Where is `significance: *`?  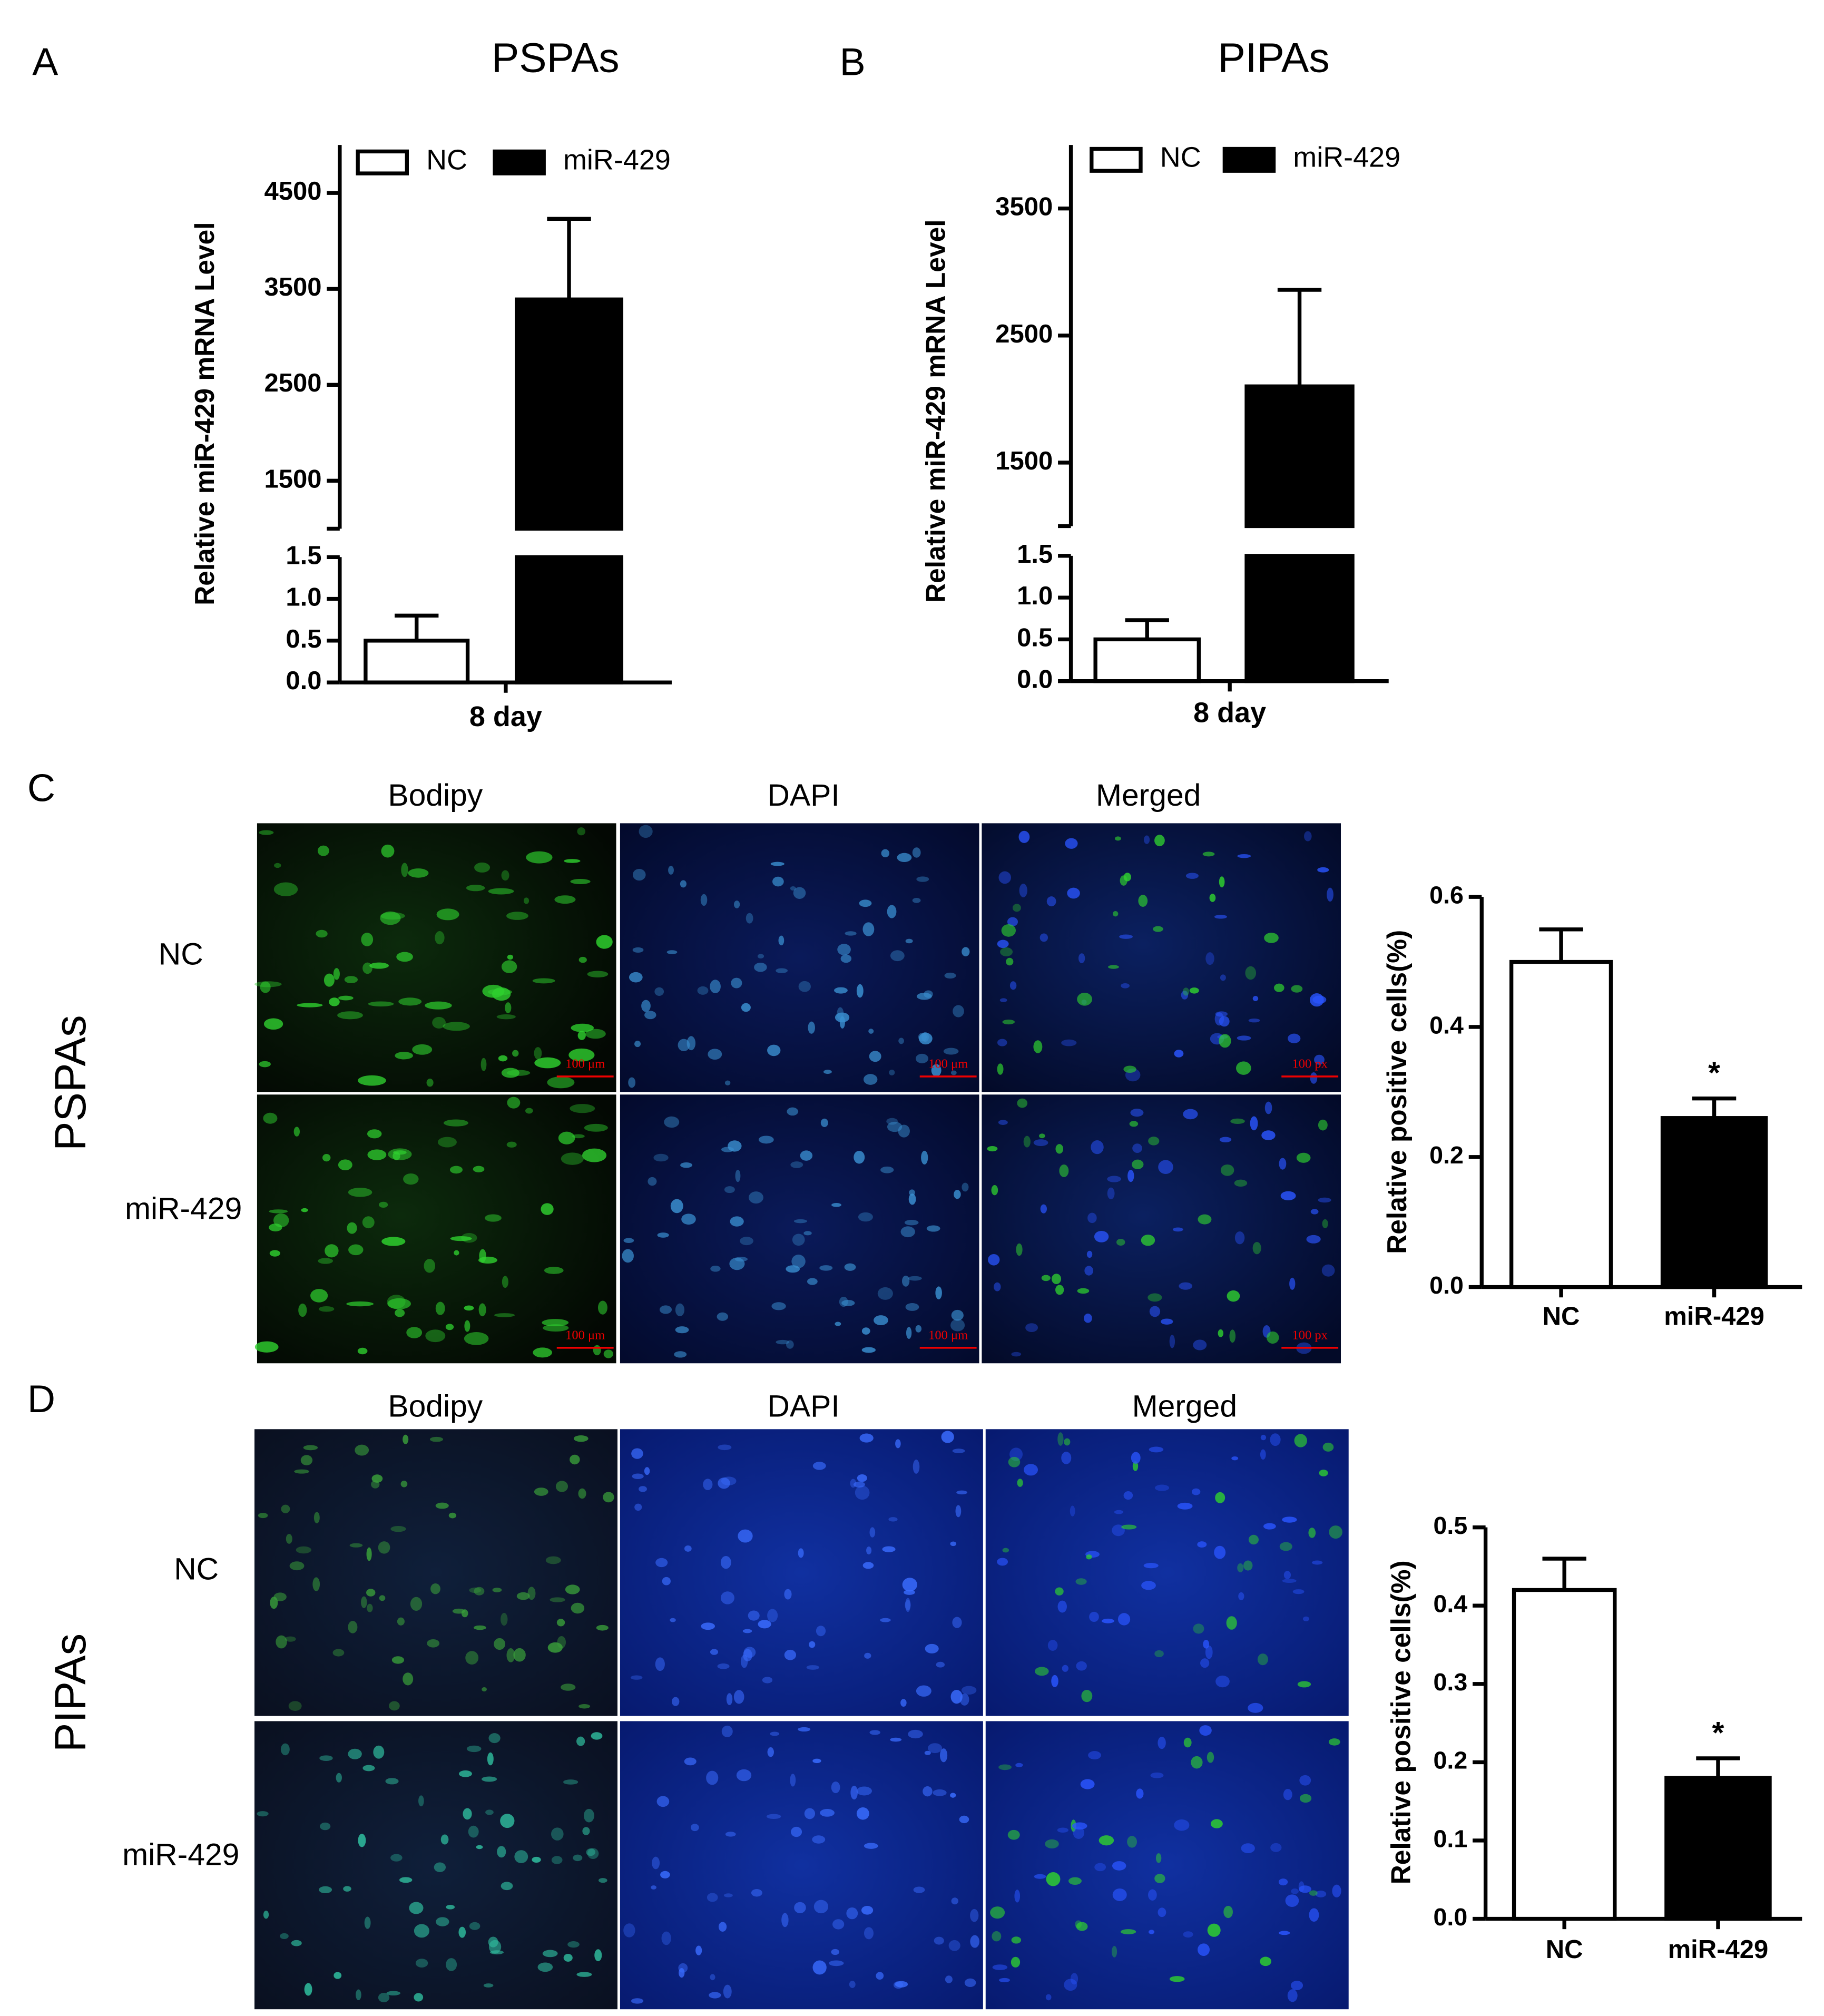
significance: * is located at coordinates (1718, 1733).